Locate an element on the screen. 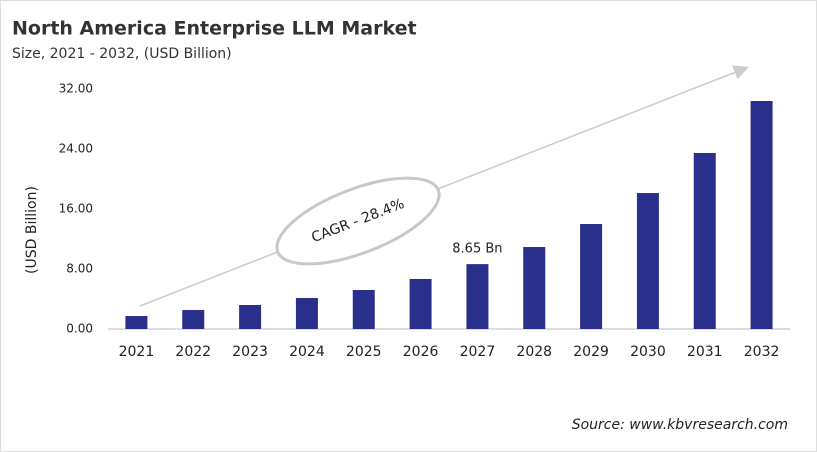 The height and width of the screenshot is (452, 817). x-tick-label: 2029 is located at coordinates (591, 352).